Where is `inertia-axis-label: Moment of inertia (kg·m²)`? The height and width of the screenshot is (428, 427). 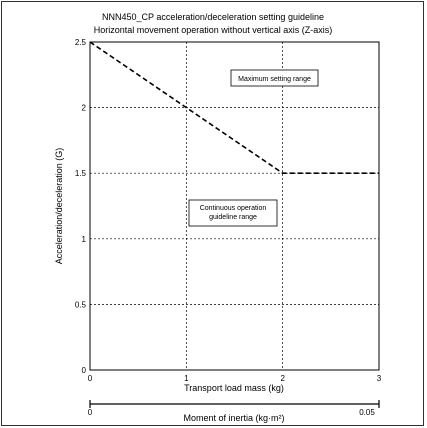 inertia-axis-label: Moment of inertia (kg·m²) is located at coordinates (233, 418).